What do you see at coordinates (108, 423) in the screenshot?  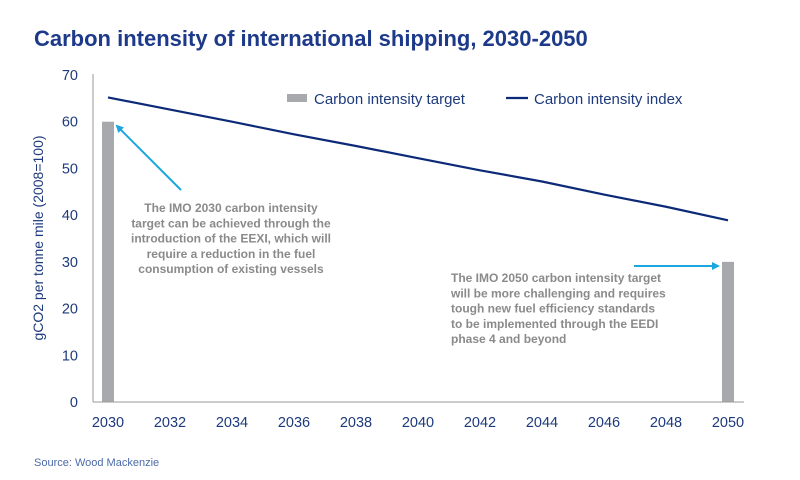 I see `x-tick-label: 2030` at bounding box center [108, 423].